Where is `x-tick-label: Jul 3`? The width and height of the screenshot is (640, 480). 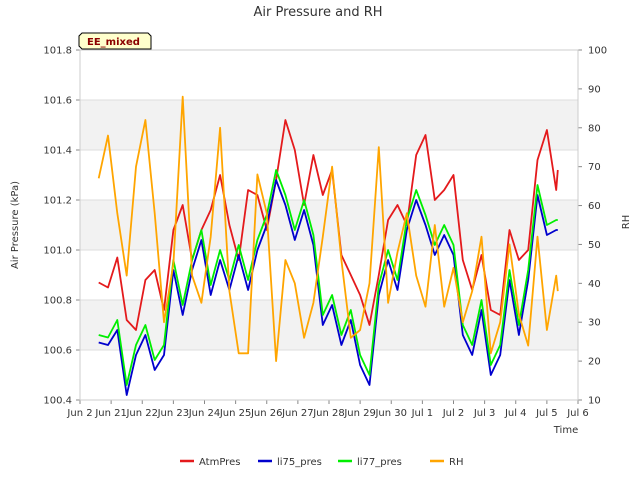
x-tick-label: Jul 3 is located at coordinates (484, 413).